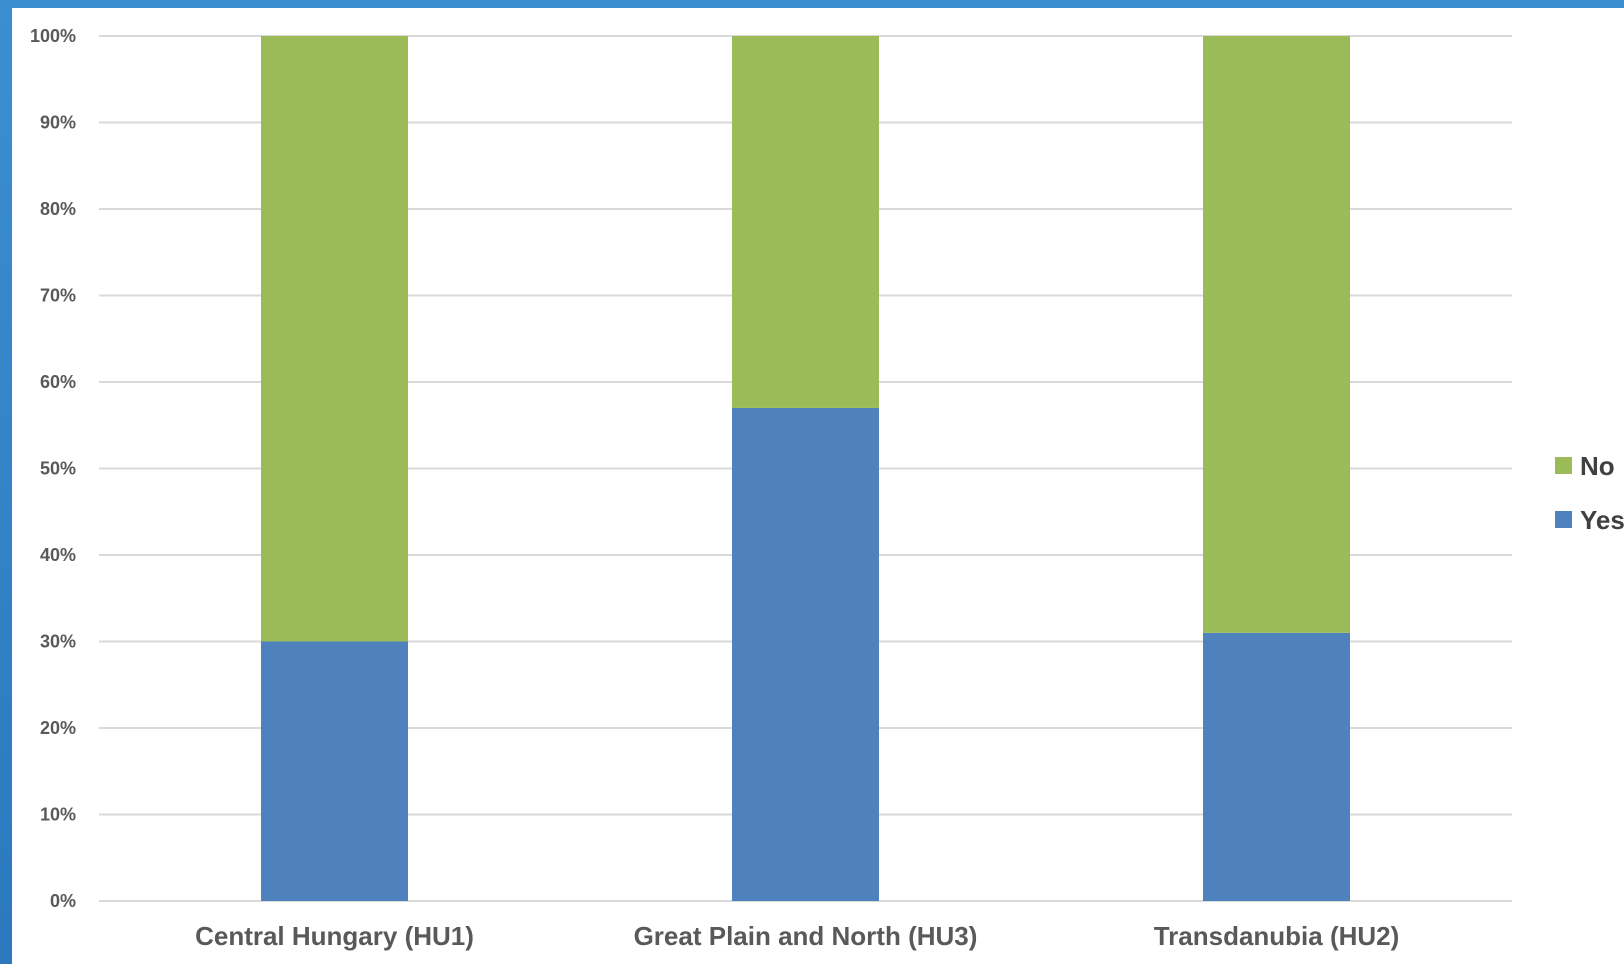  Describe the element at coordinates (58, 209) in the screenshot. I see `y-tick-label: 80%` at that location.